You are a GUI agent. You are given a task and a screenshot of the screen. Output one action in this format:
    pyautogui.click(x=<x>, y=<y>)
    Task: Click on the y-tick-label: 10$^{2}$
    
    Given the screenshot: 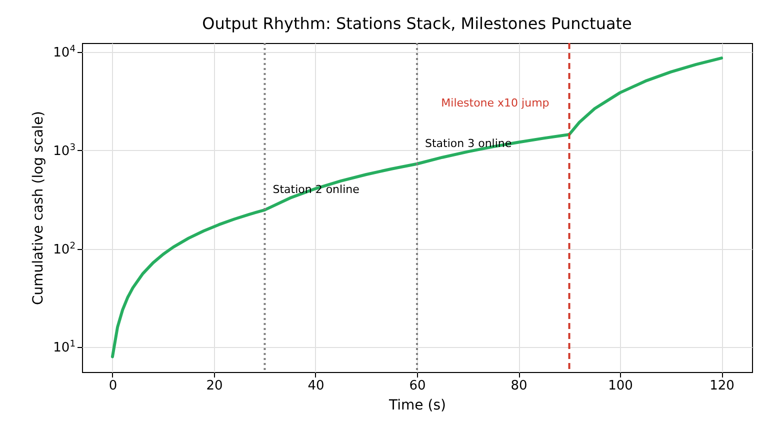 What is the action you would take?
    pyautogui.click(x=64, y=249)
    